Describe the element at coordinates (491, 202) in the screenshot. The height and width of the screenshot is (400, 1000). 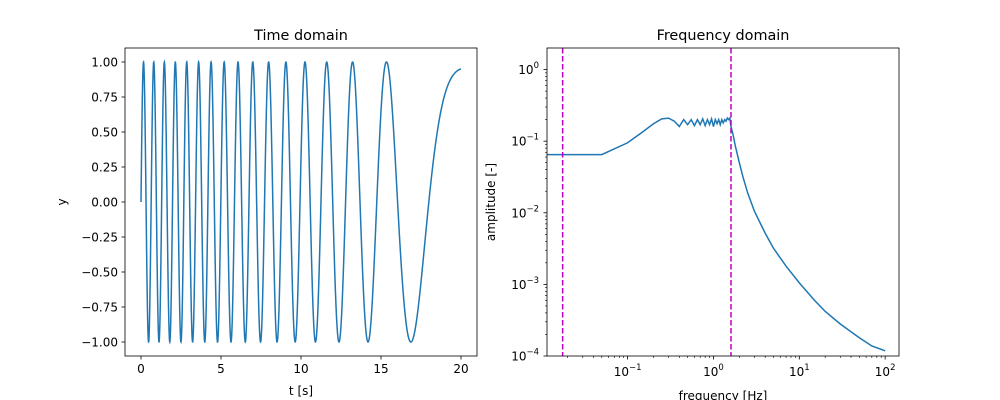
I see `frequency-domain-ylabel: amplitude [-]` at that location.